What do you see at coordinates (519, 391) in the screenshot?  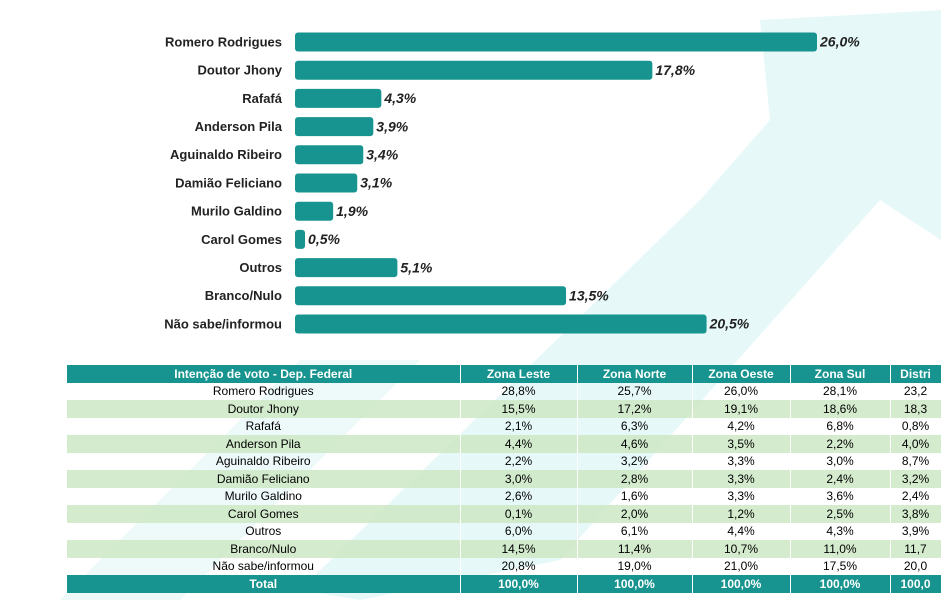 I see `table-cell: 28,8%` at bounding box center [519, 391].